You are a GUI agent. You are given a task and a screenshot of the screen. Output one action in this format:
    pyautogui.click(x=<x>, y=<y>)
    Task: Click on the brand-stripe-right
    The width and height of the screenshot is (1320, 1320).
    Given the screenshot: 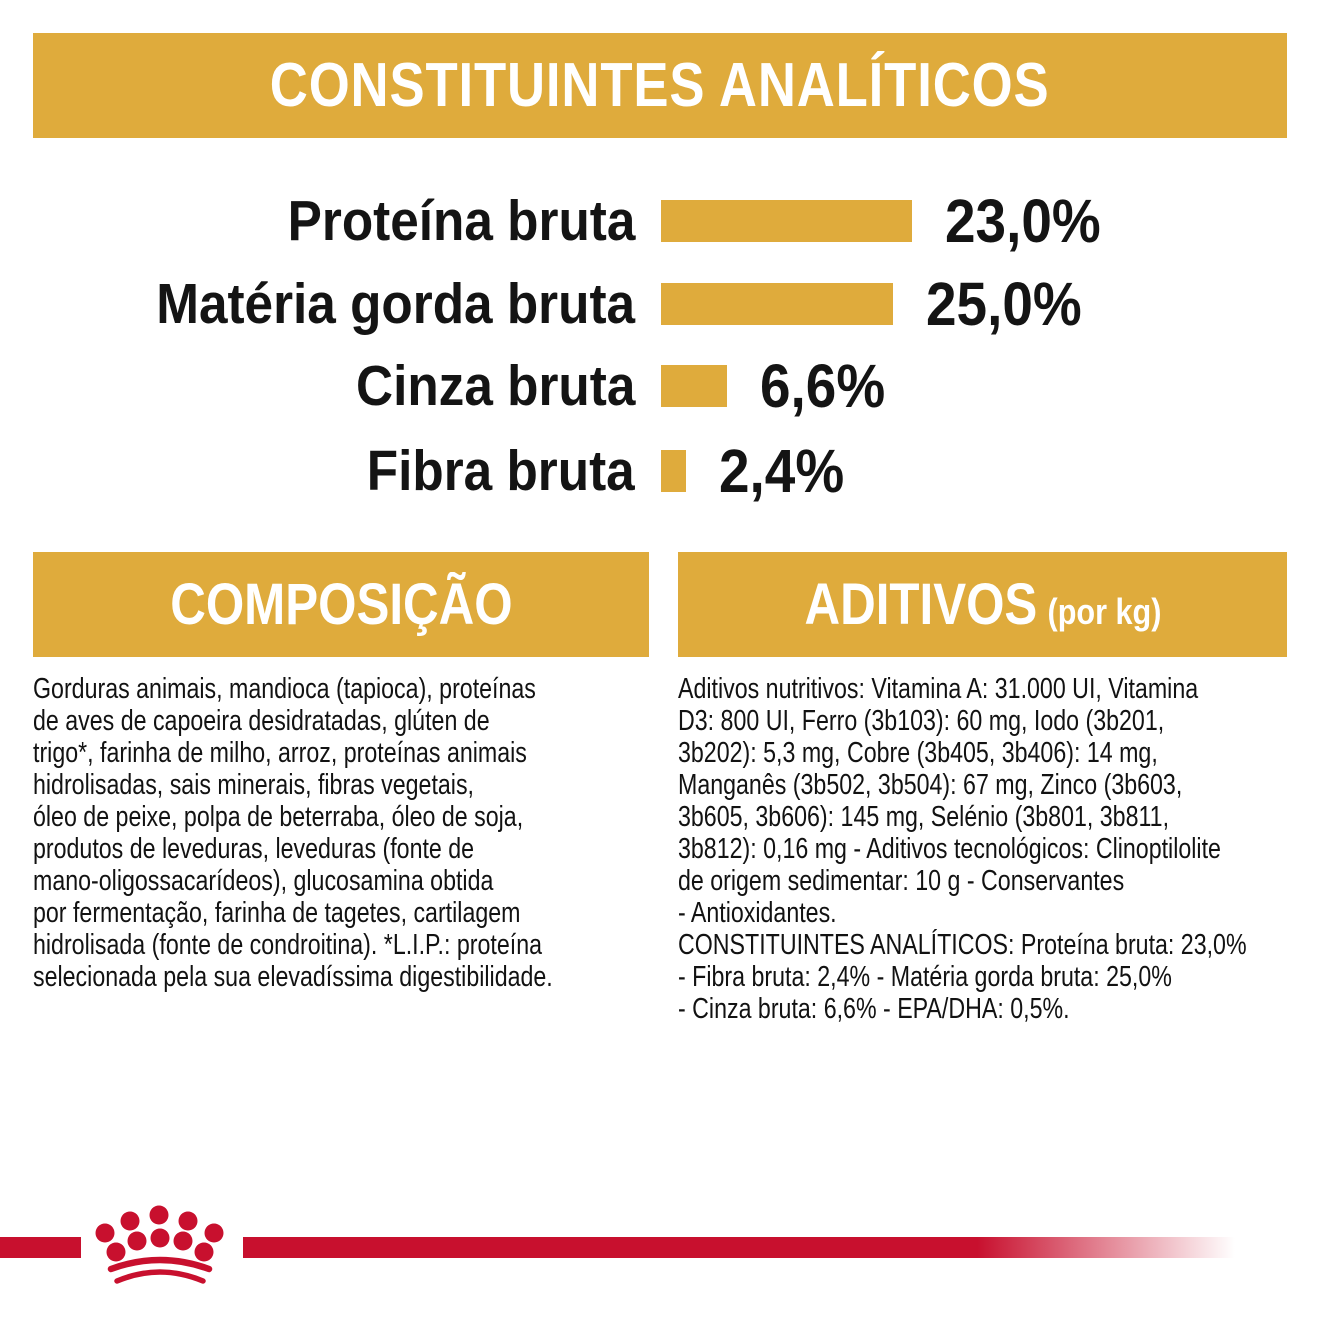 What is the action you would take?
    pyautogui.click(x=739, y=1247)
    